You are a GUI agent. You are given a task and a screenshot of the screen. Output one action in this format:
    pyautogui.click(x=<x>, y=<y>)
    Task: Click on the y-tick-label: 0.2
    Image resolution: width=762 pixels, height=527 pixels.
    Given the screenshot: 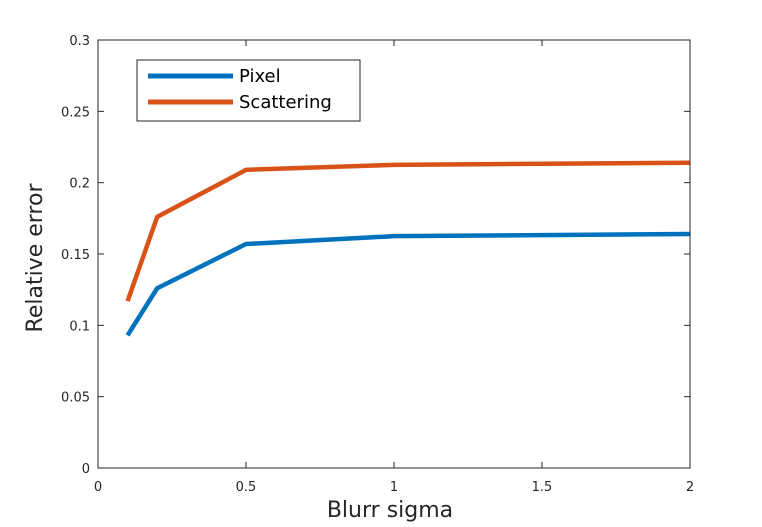 What is the action you would take?
    pyautogui.click(x=79, y=184)
    